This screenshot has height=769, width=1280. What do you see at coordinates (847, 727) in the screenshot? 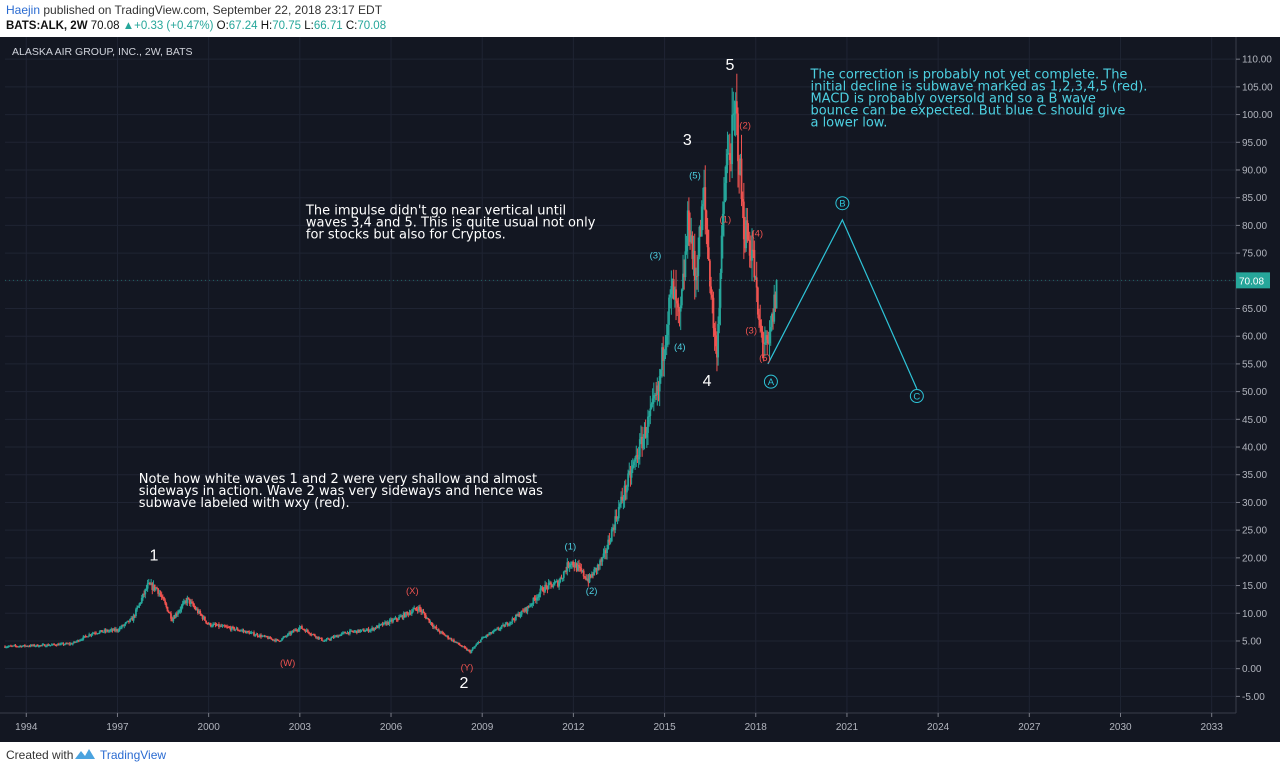
I see `x-tick-label: 2021` at bounding box center [847, 727].